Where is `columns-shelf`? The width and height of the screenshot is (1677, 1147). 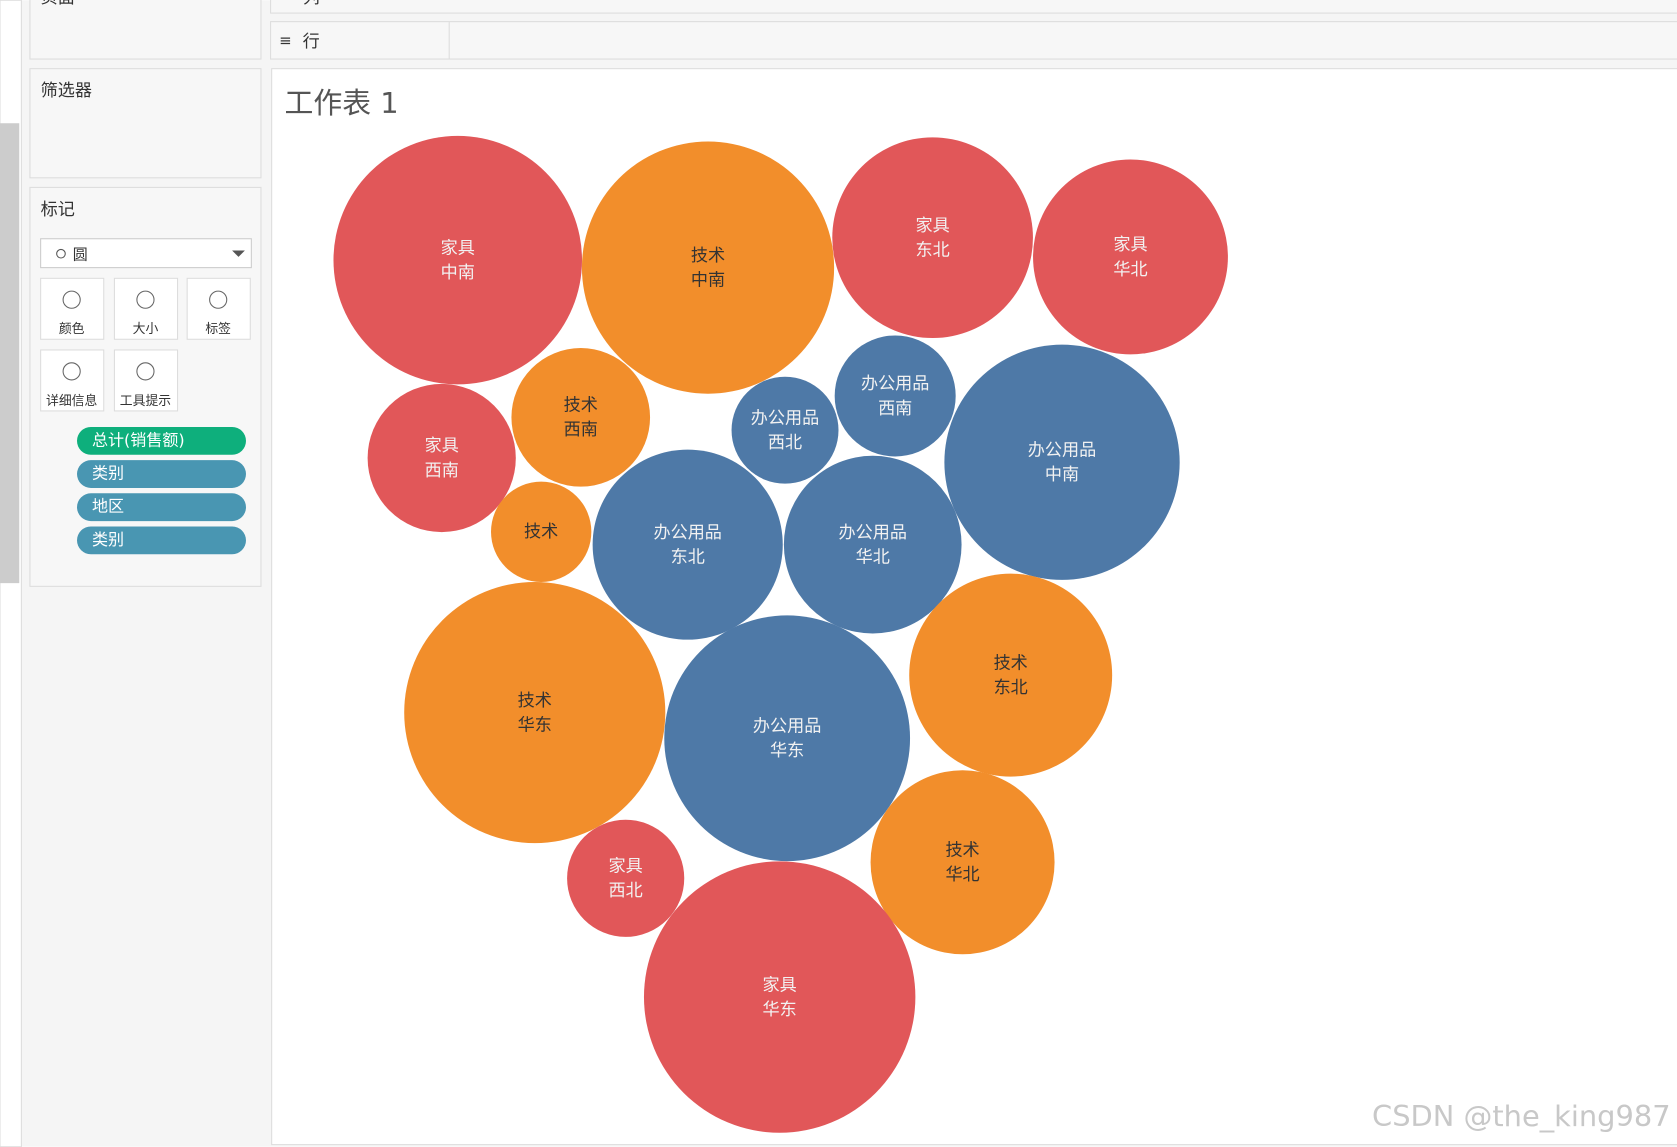 columns-shelf is located at coordinates (973, 7).